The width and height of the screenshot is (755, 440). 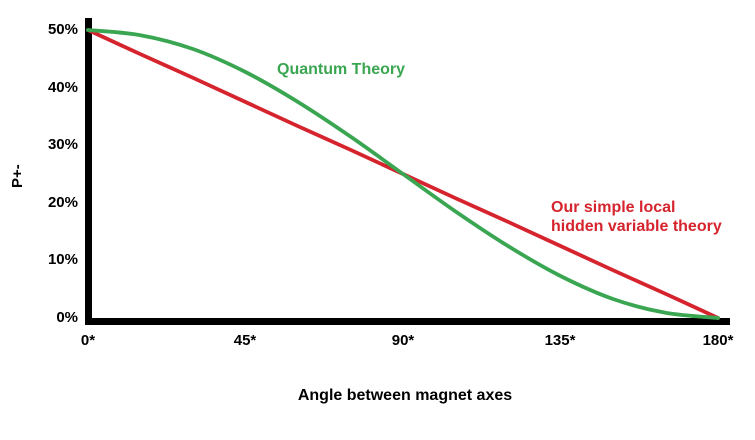 What do you see at coordinates (88, 171) in the screenshot?
I see `y-axis-line` at bounding box center [88, 171].